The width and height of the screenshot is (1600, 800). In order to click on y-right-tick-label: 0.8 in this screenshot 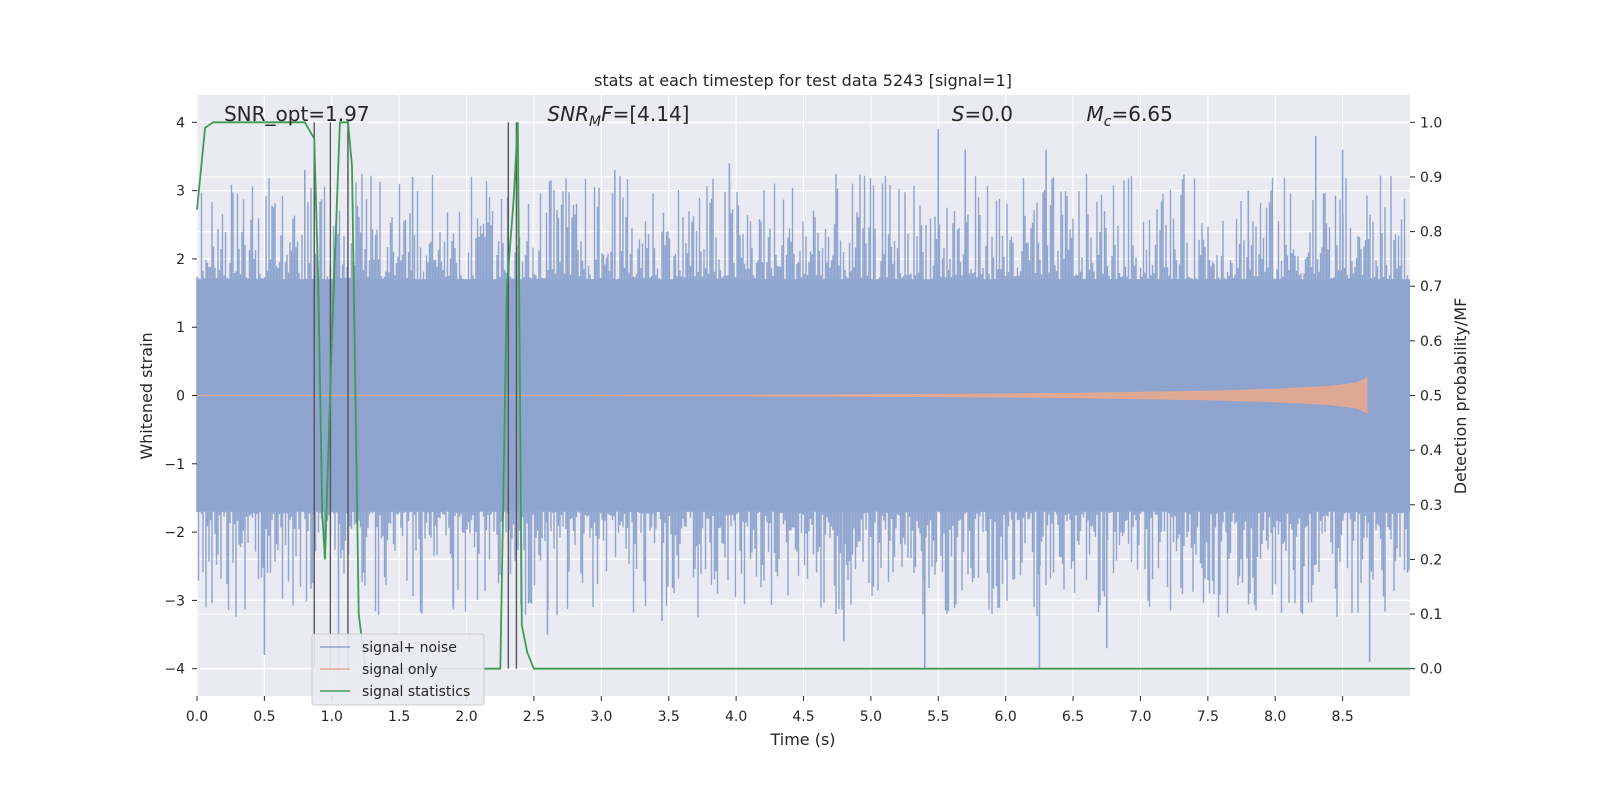, I will do `click(1431, 233)`.